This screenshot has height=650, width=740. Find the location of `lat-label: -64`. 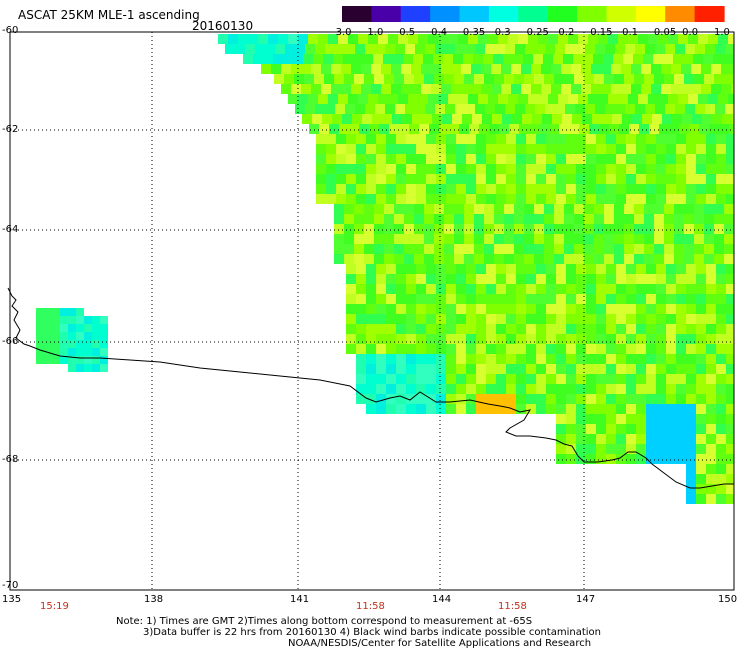

lat-label: -64 is located at coordinates (10, 229).